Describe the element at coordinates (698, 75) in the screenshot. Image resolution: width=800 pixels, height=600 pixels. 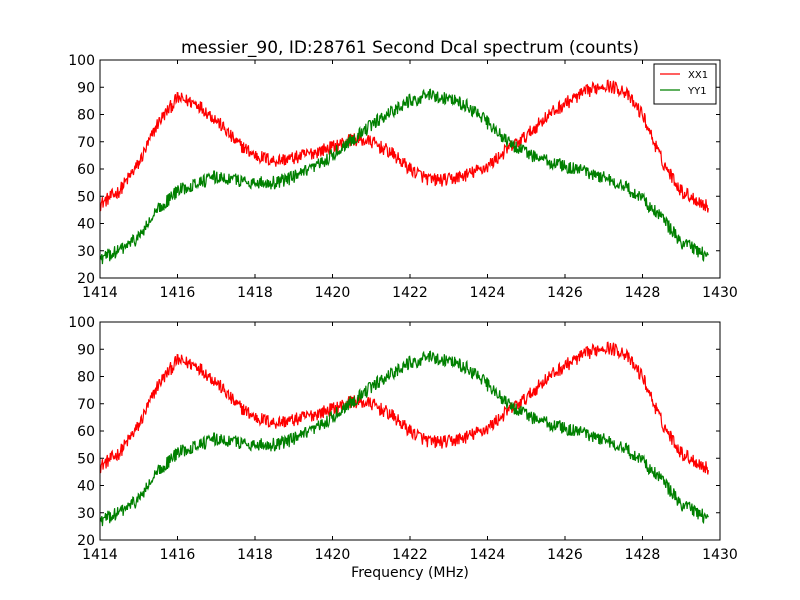
I see `legend-label-xx1: XX1` at that location.